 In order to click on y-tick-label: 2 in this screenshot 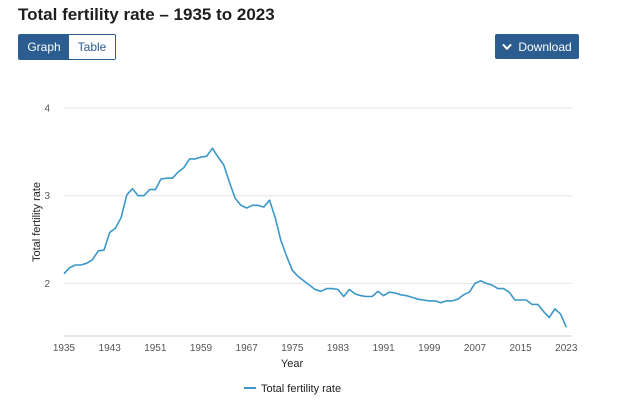, I will do `click(47, 284)`.